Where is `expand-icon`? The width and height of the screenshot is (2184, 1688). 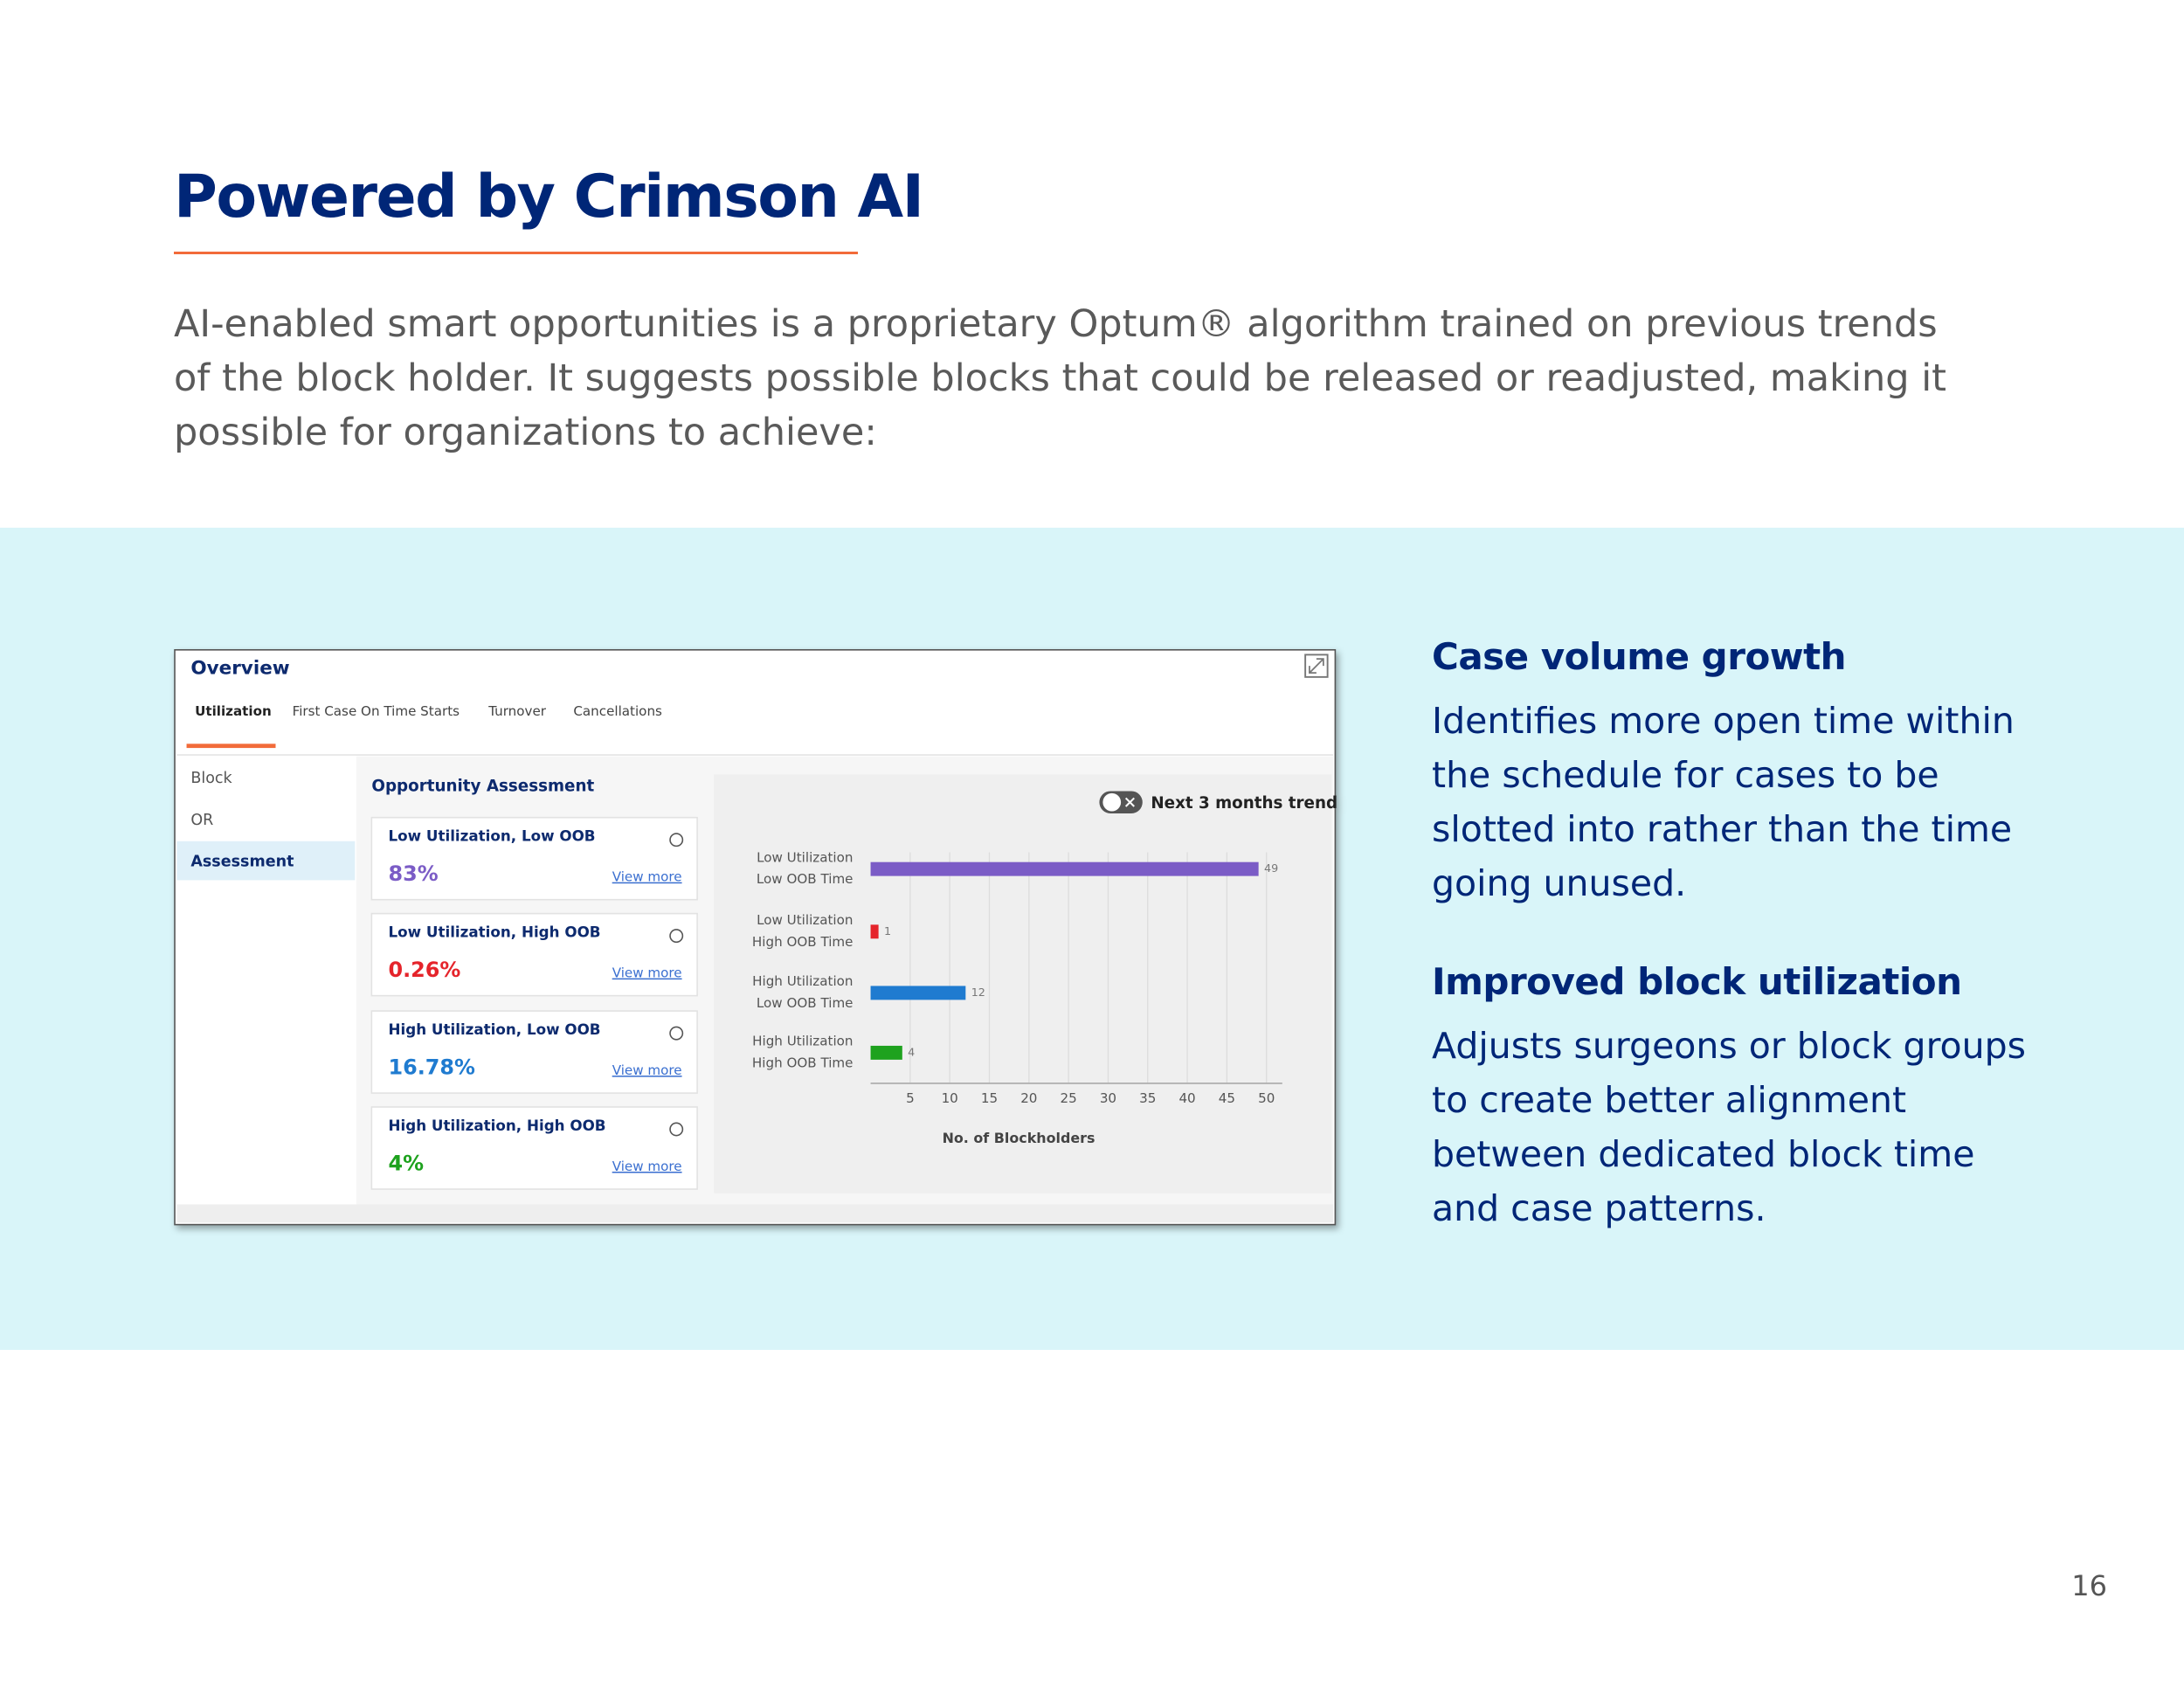
expand-icon is located at coordinates (1316, 666).